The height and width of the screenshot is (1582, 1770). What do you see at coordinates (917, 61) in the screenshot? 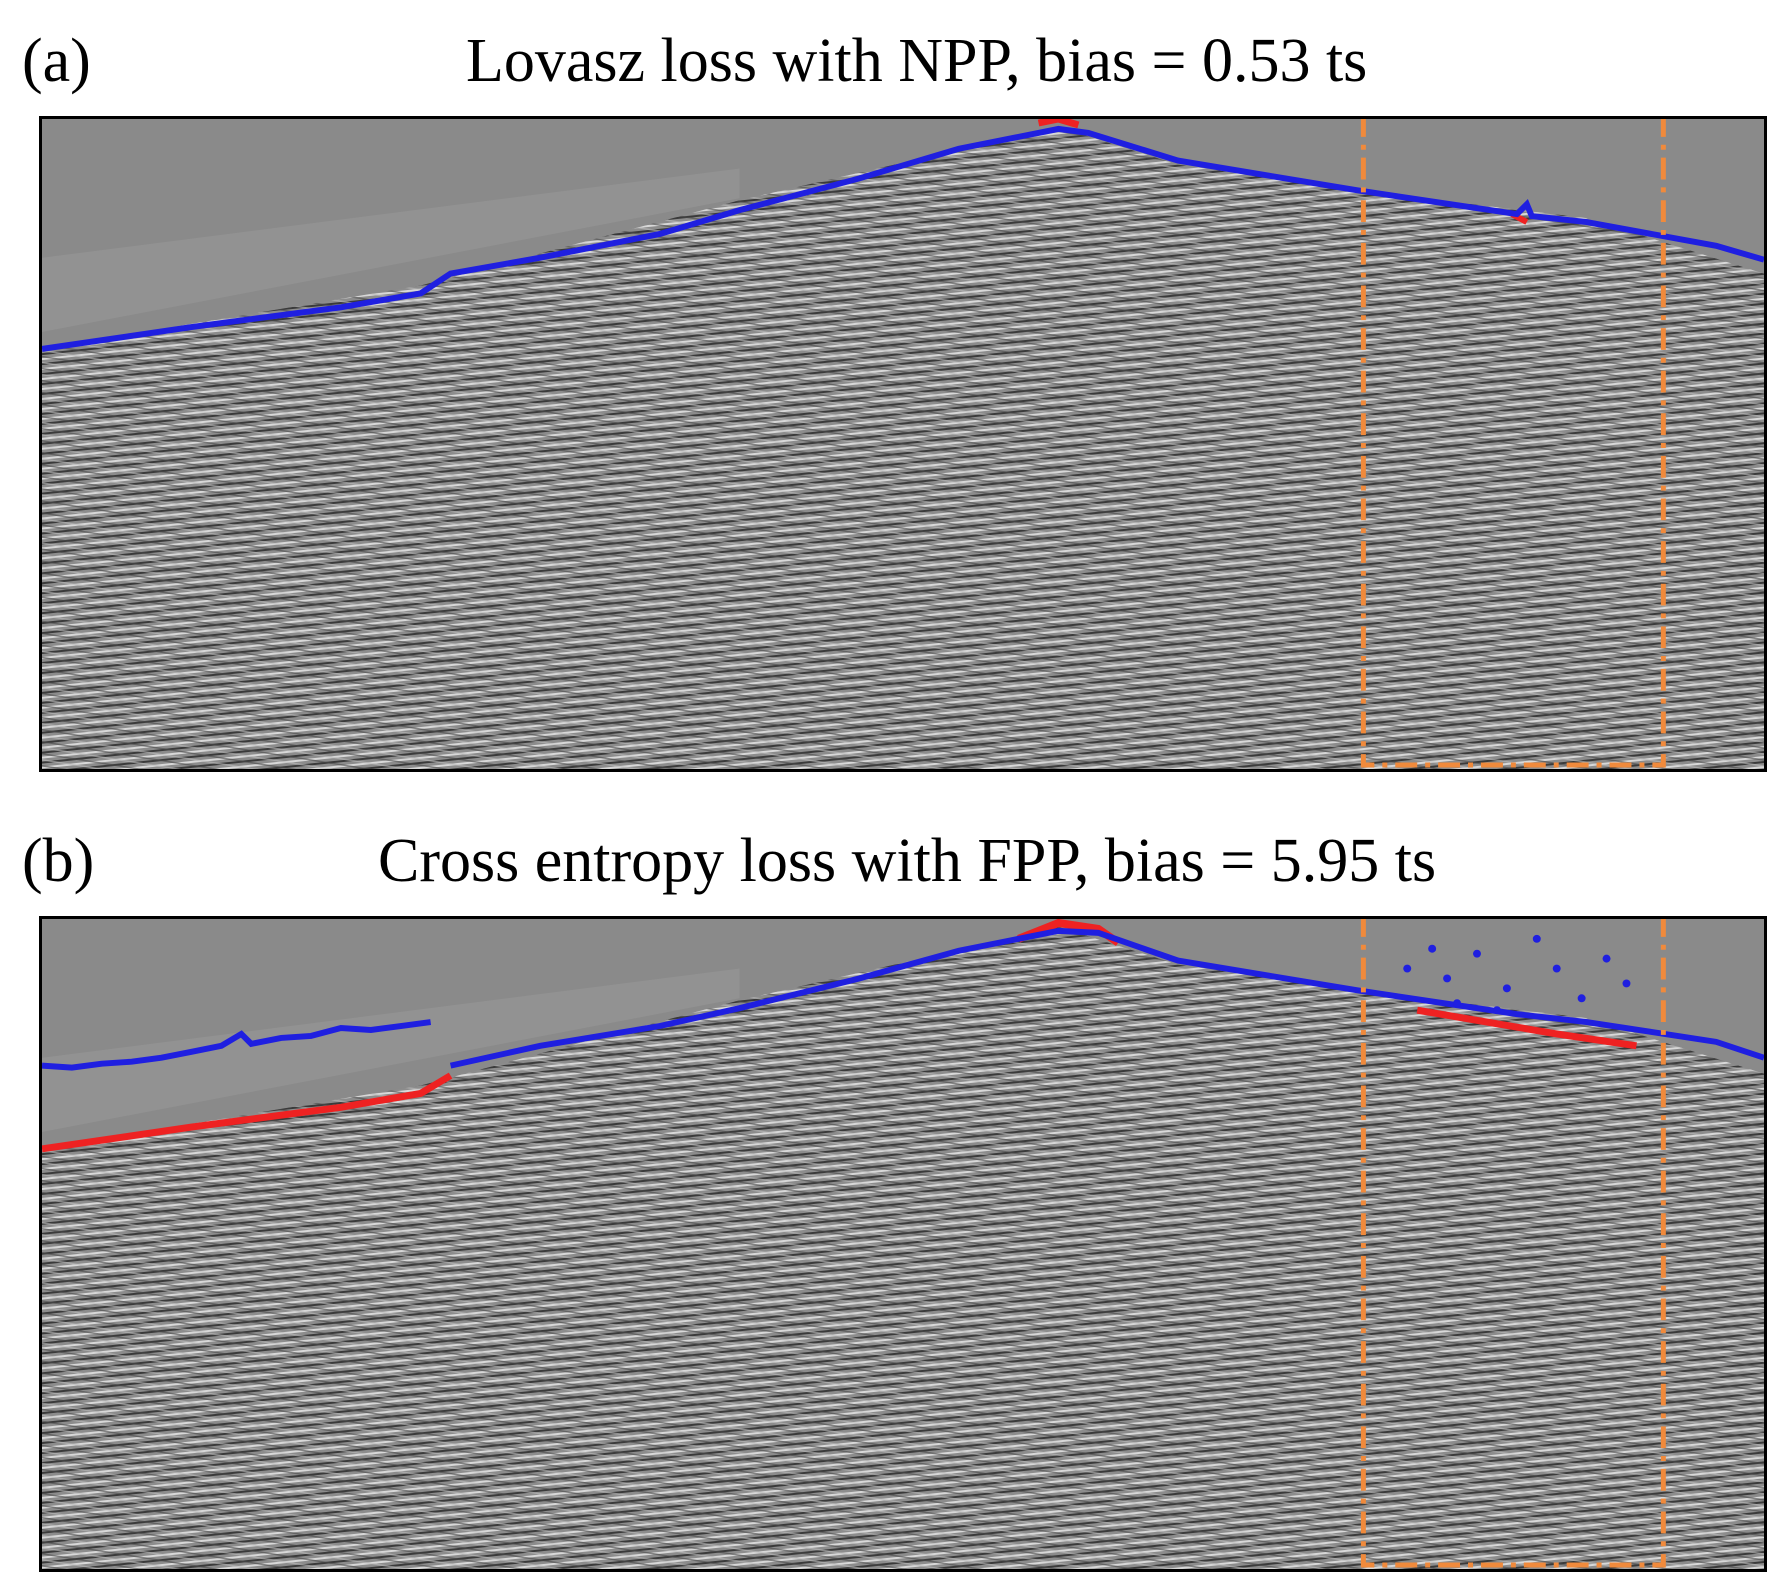
I see `panel-a-title: Lovasz loss with NPP, bias = 0.53 ts` at bounding box center [917, 61].